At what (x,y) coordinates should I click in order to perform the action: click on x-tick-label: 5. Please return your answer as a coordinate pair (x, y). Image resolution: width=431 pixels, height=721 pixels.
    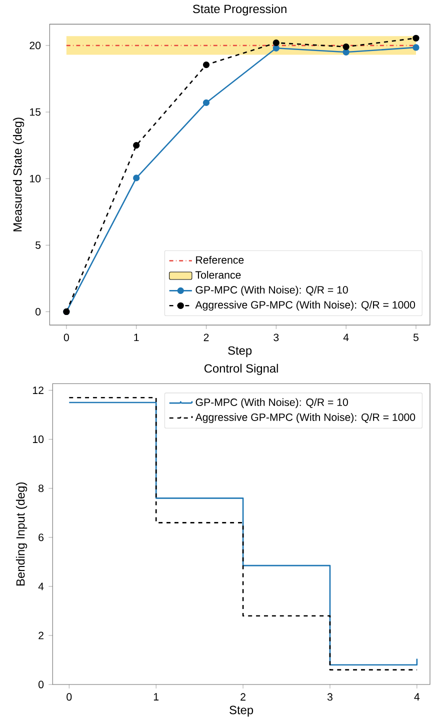
    Looking at the image, I should click on (415, 338).